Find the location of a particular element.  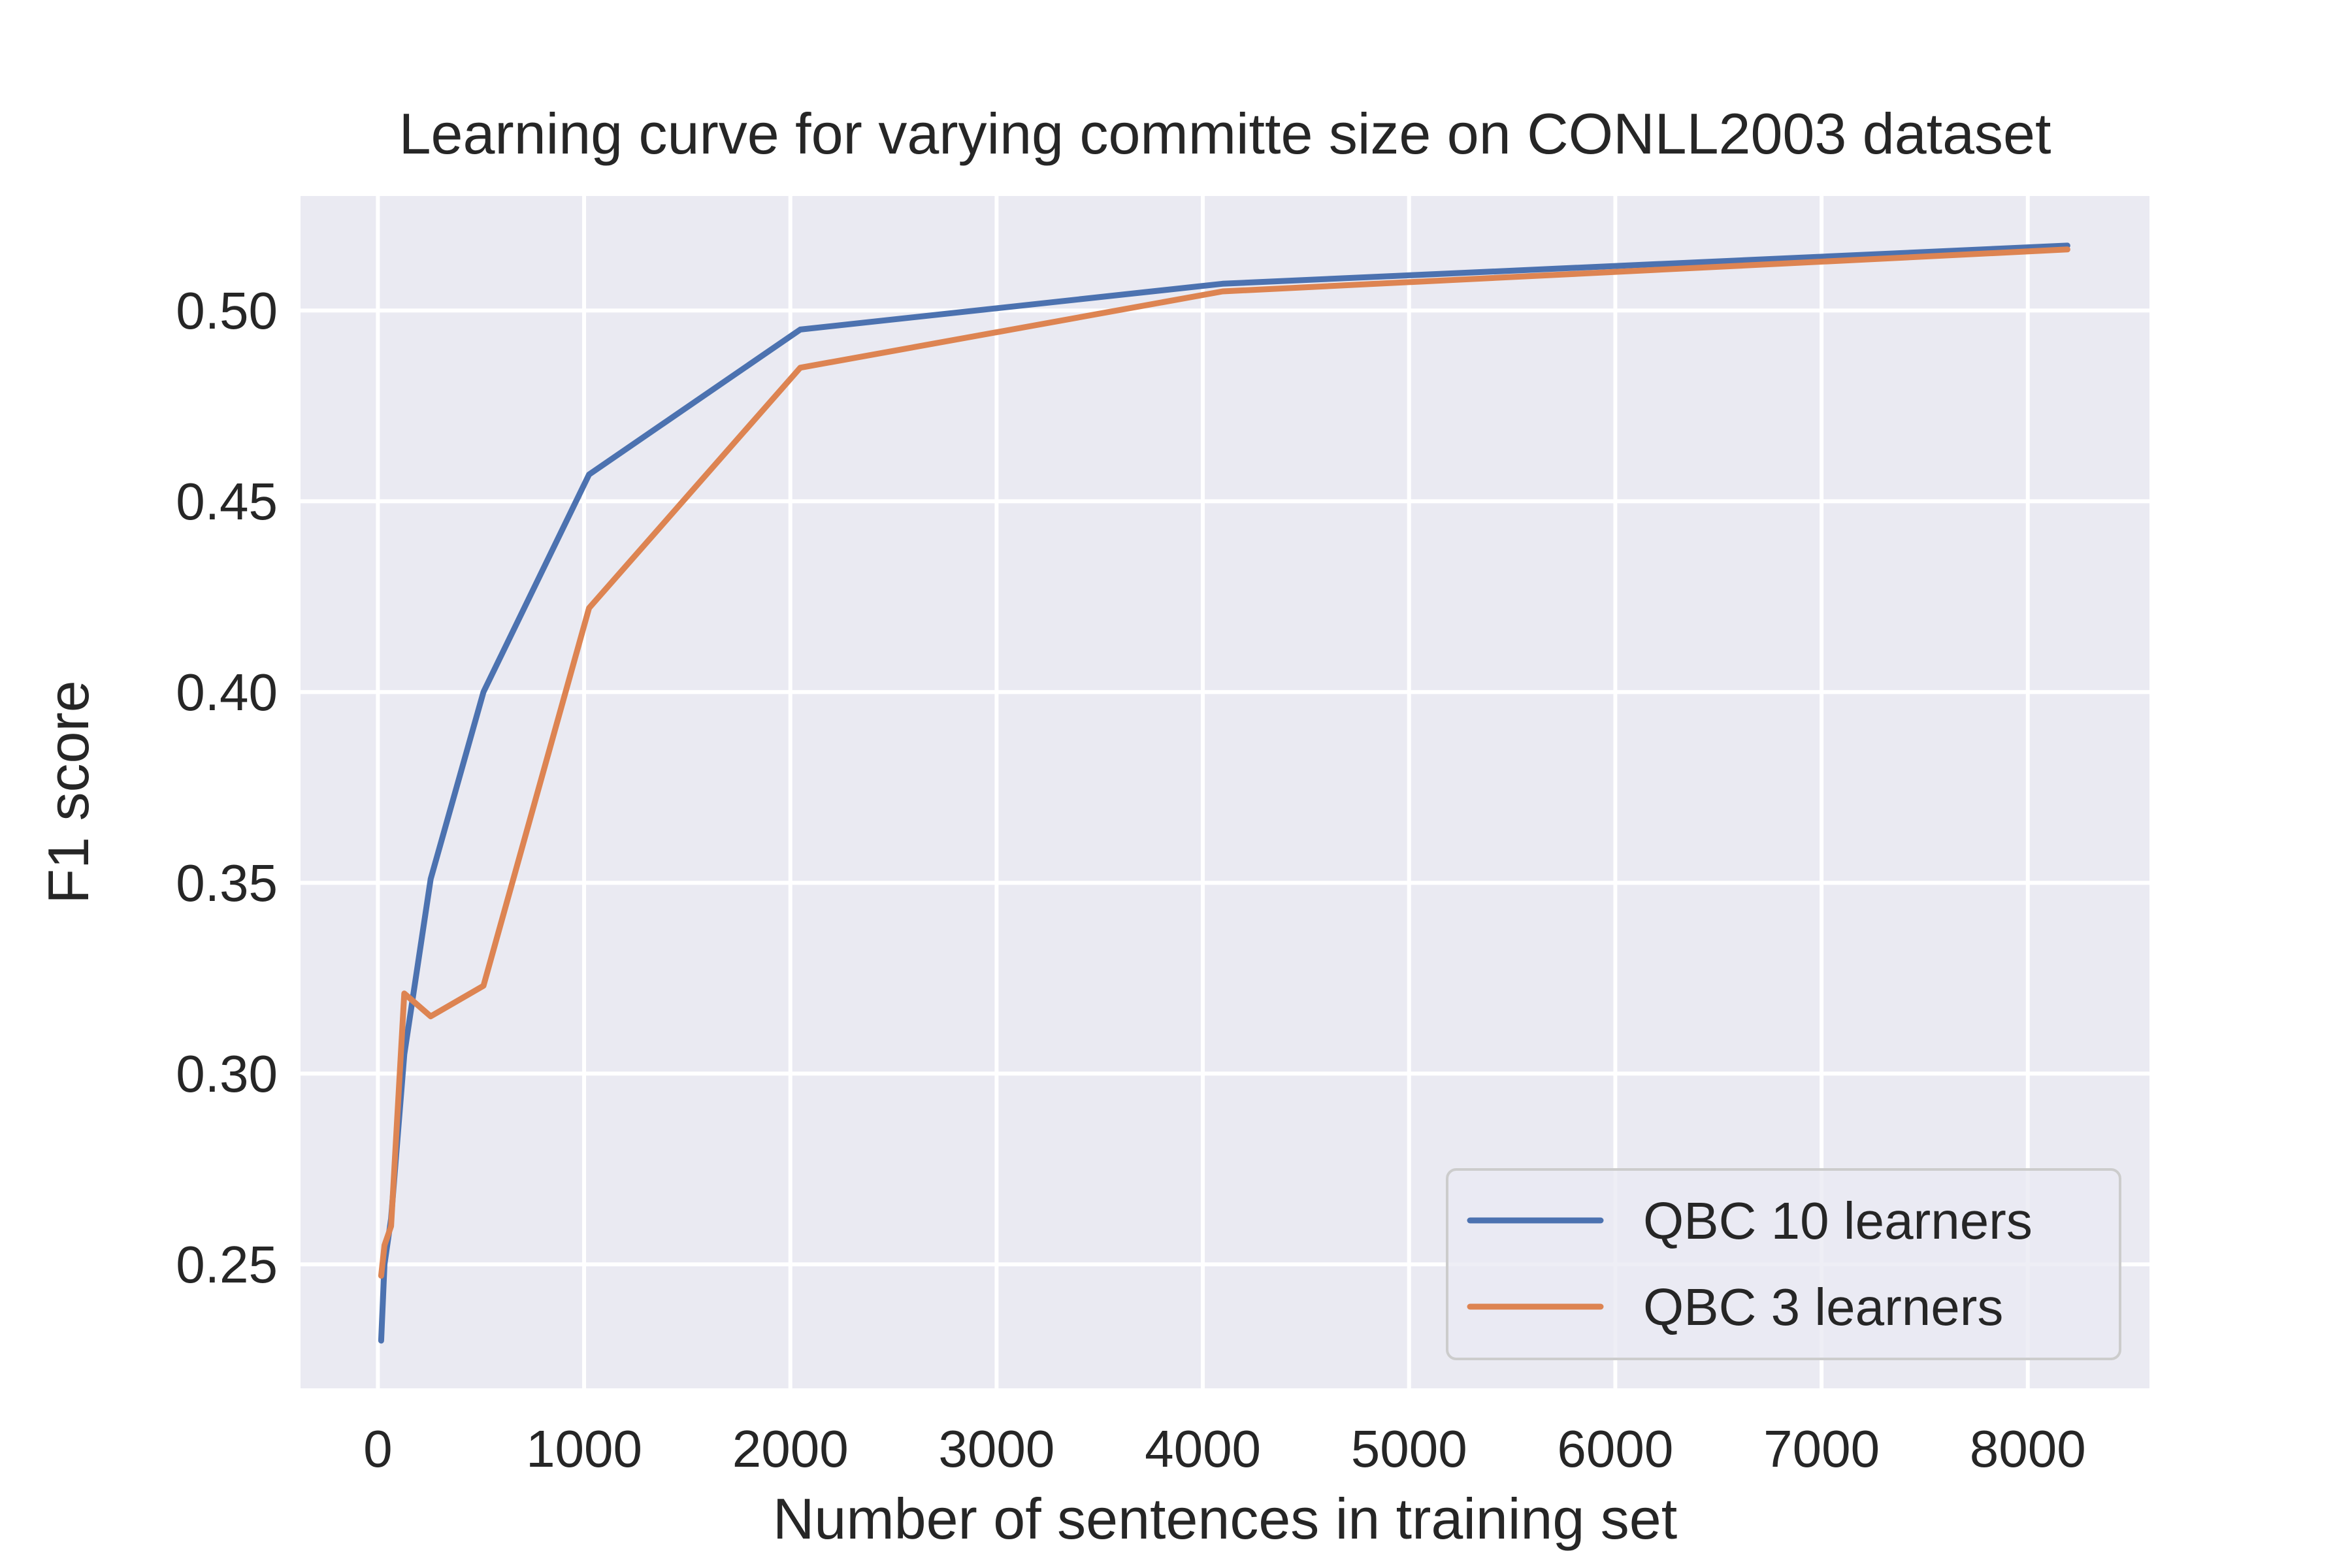

x-tick-label: 2000 is located at coordinates (790, 1449).